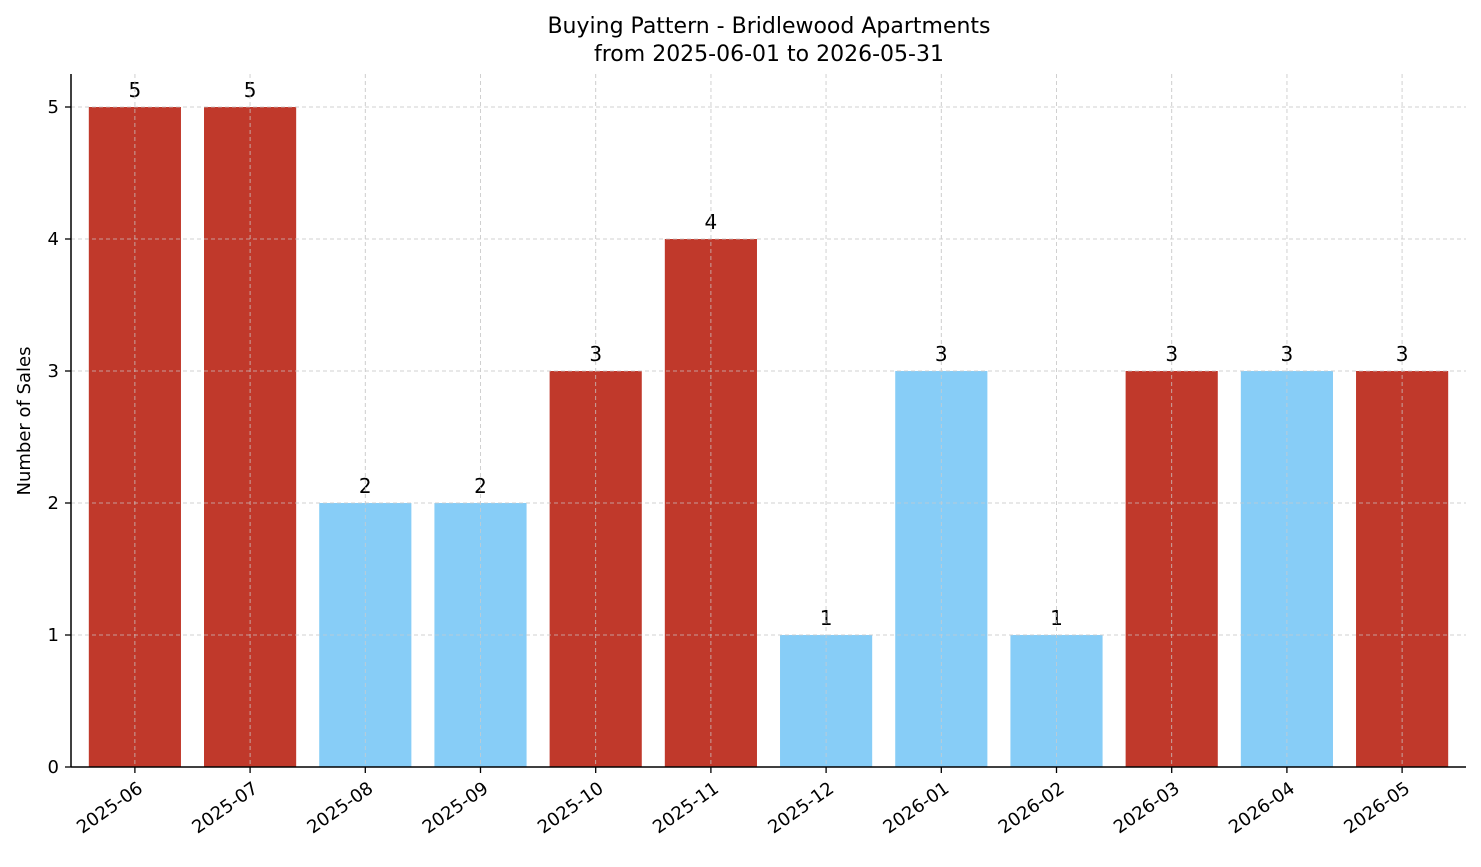  I want to click on x-tick-label: 2025-06, so click(110, 808).